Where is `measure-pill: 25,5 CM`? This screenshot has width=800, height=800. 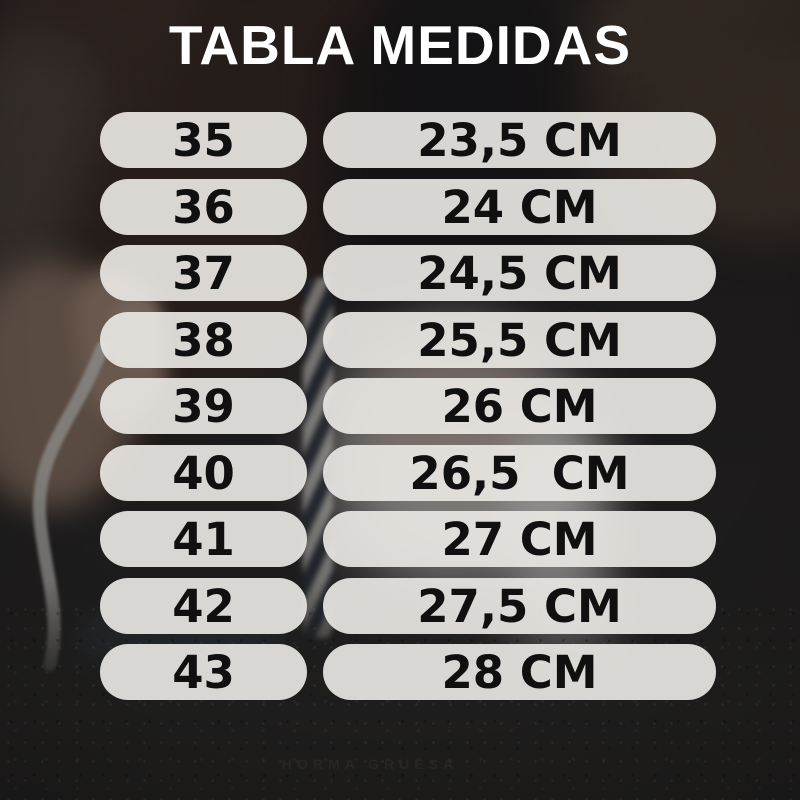 measure-pill: 25,5 CM is located at coordinates (519, 339).